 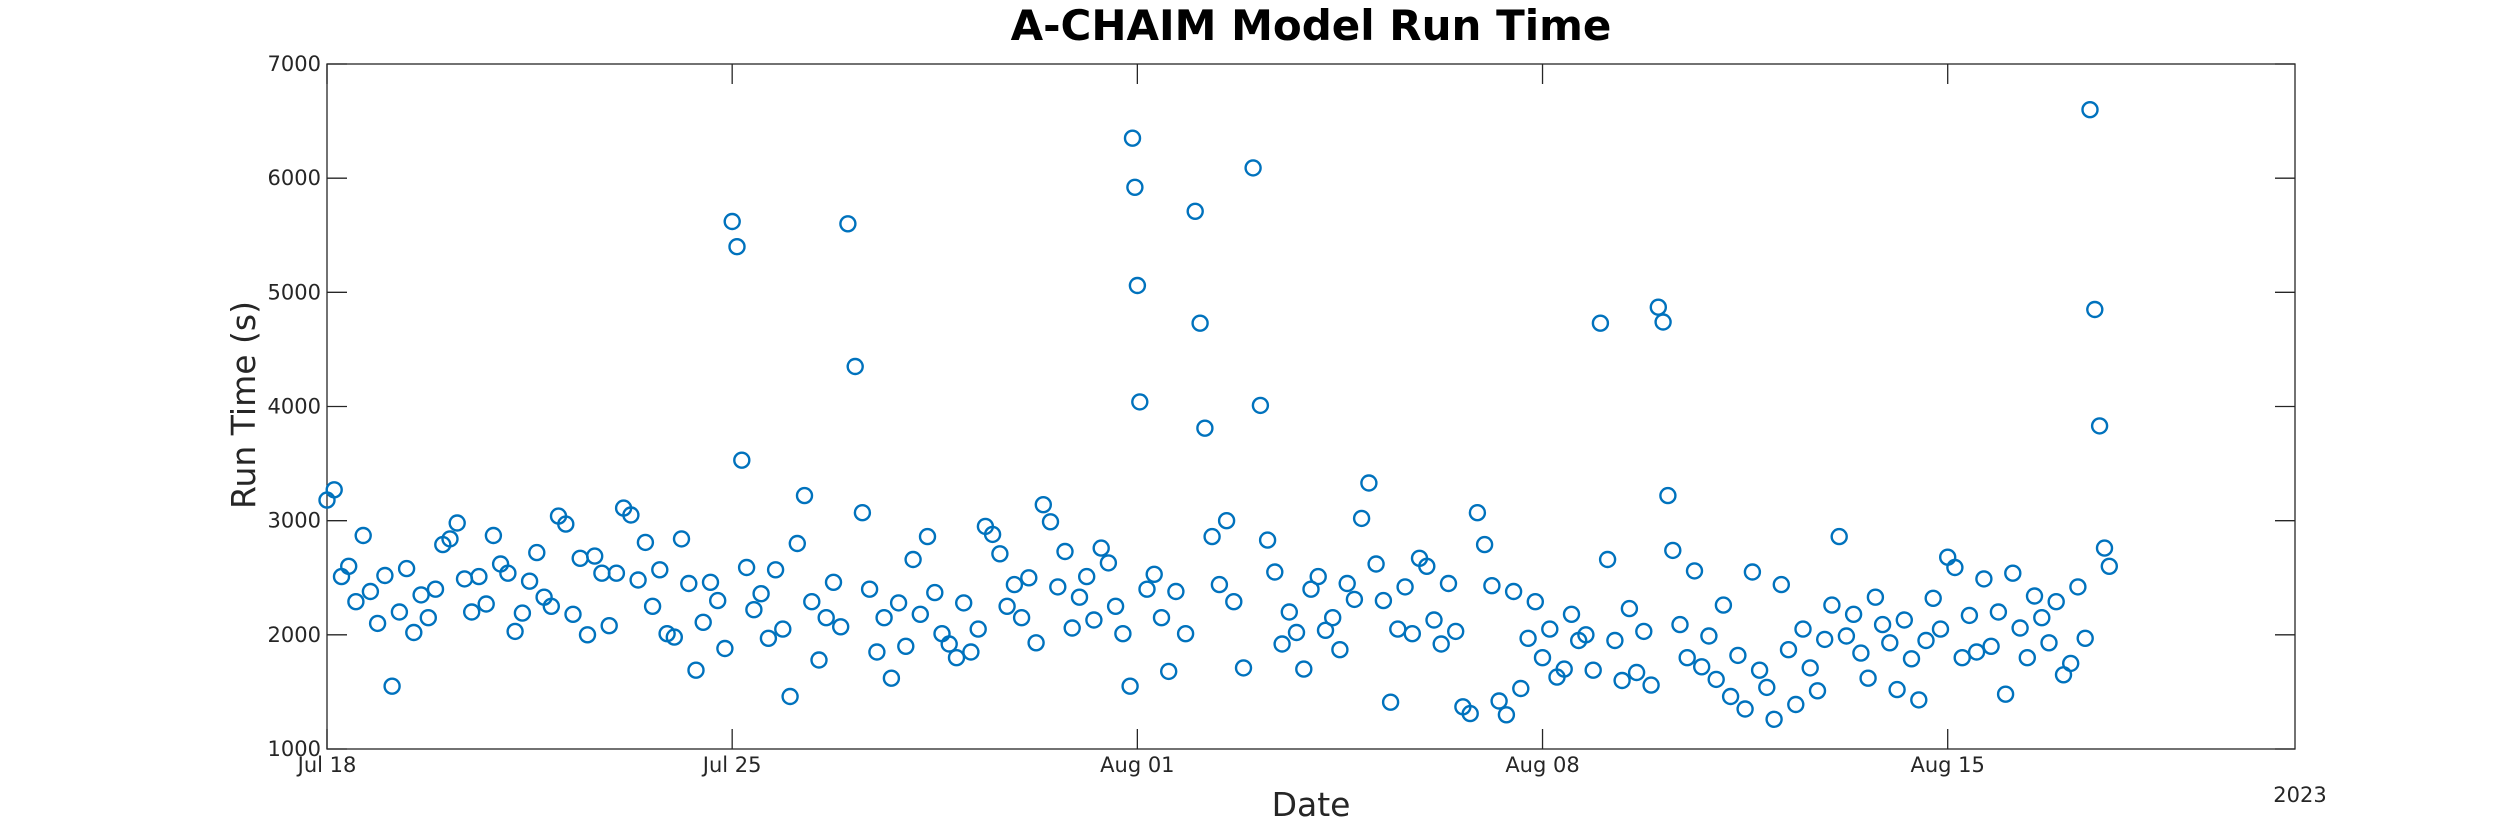 What do you see at coordinates (731, 765) in the screenshot?
I see `x-tick-label: Jul 25` at bounding box center [731, 765].